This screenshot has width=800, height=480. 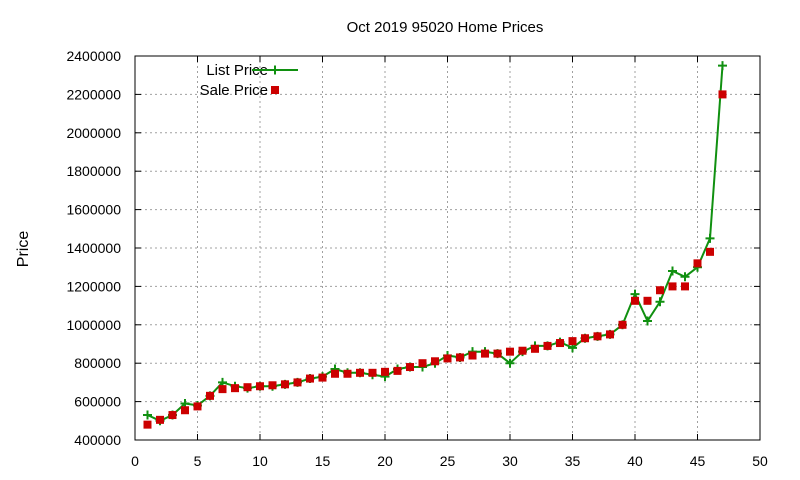 I want to click on legend-label: List Price, so click(x=237, y=70).